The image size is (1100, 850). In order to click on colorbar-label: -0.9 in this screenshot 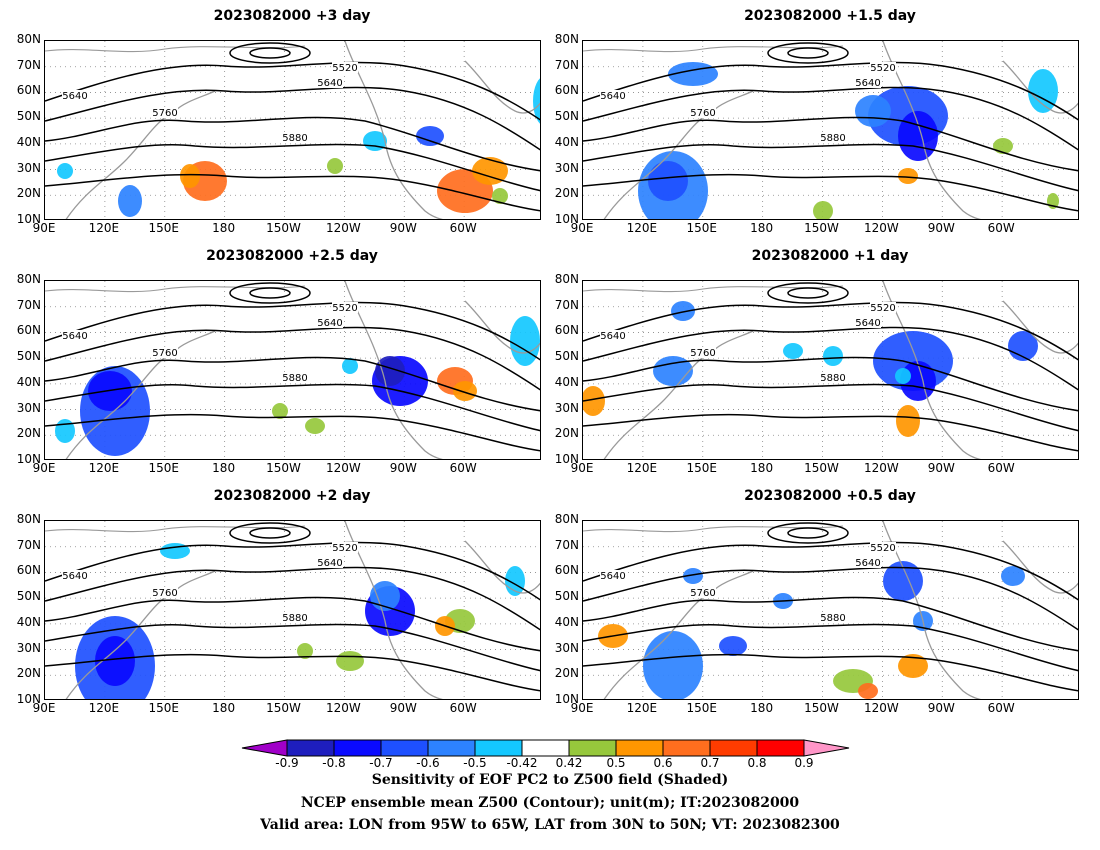, I will do `click(287, 763)`.